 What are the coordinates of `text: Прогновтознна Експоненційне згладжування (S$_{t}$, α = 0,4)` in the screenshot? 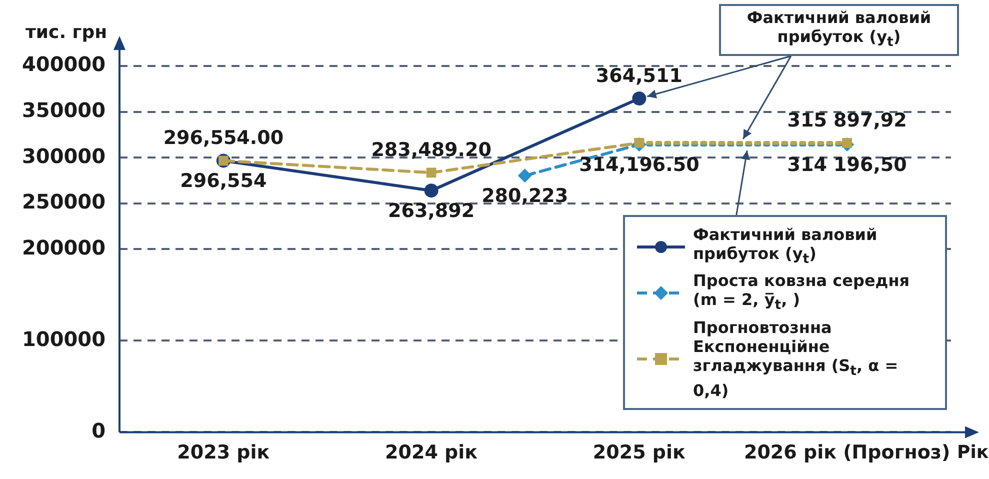 It's located at (795, 359).